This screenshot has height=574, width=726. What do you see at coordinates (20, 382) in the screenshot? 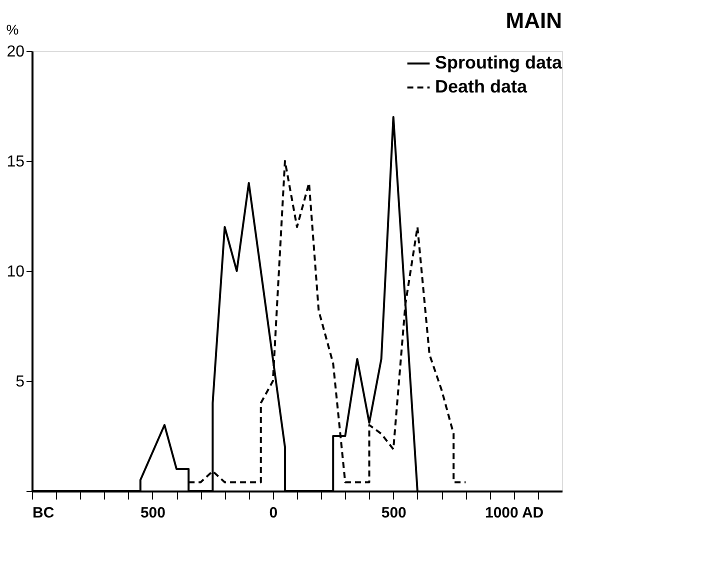
I see `y-tick-label: 5` at bounding box center [20, 382].